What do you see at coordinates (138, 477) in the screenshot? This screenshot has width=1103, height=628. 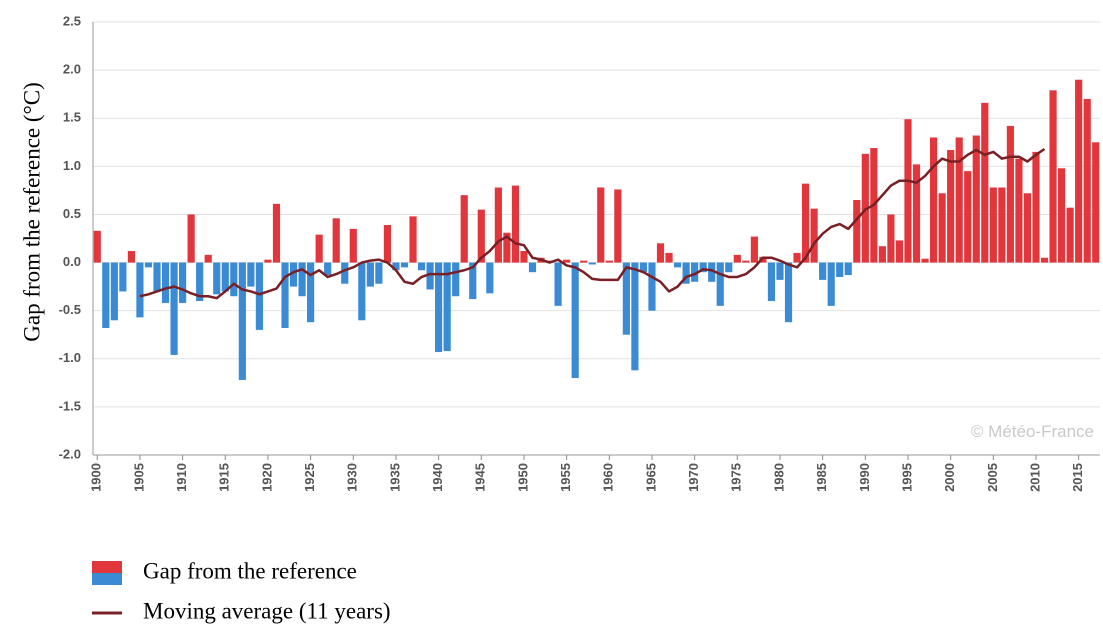 I see `x-tick-label: 1905` at bounding box center [138, 477].